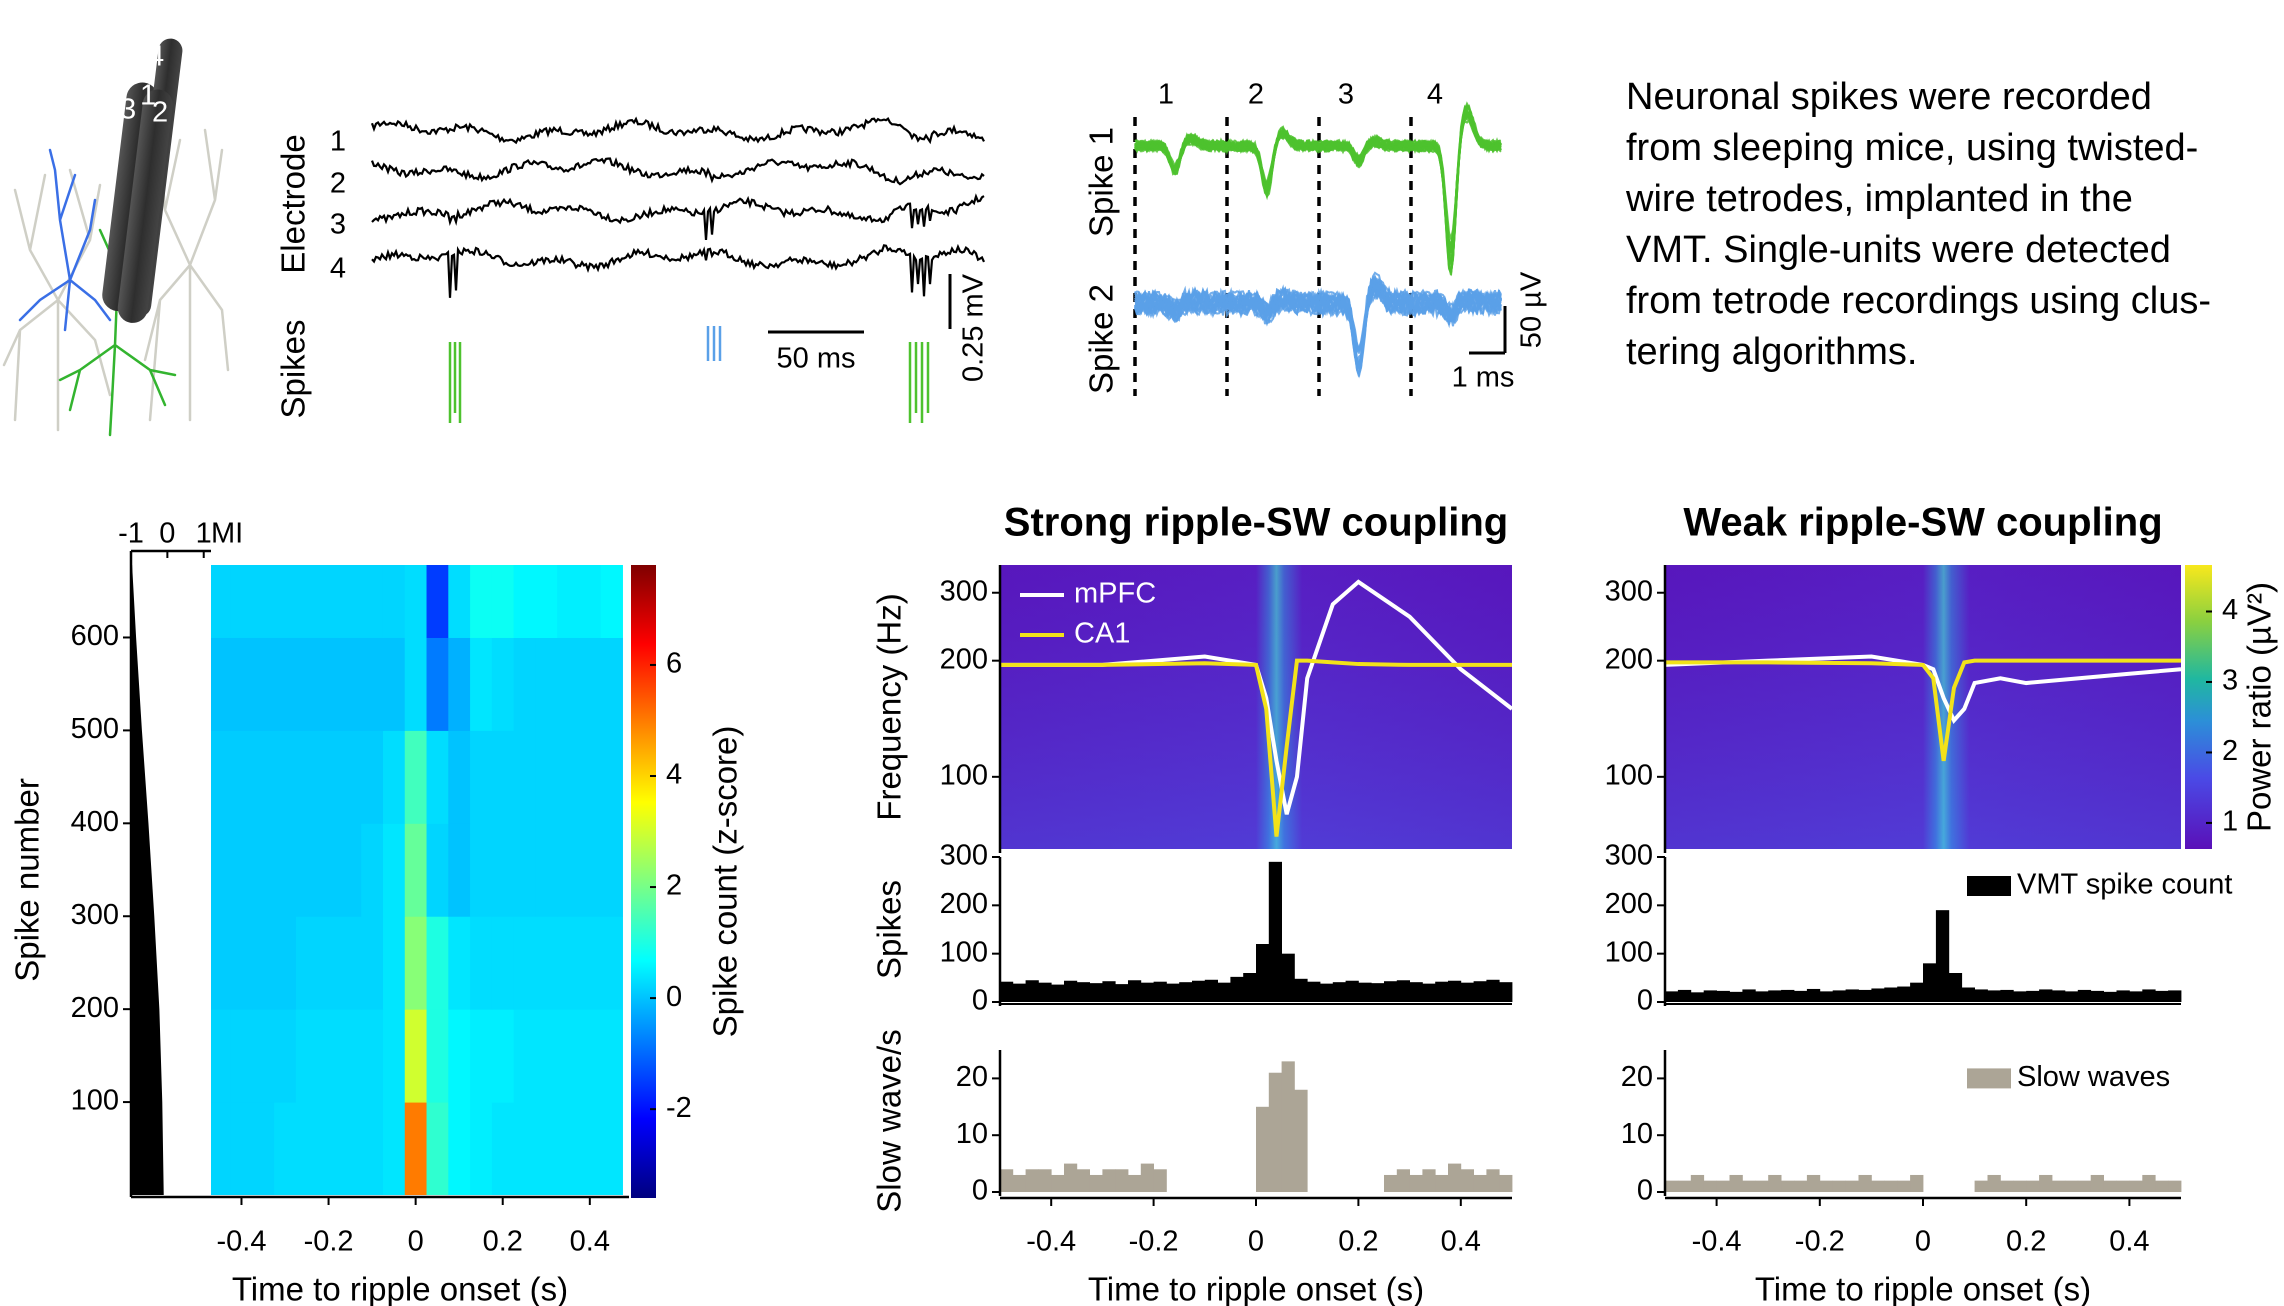 The image size is (2284, 1306). Describe the element at coordinates (643, 881) in the screenshot. I see `colorbar` at that location.